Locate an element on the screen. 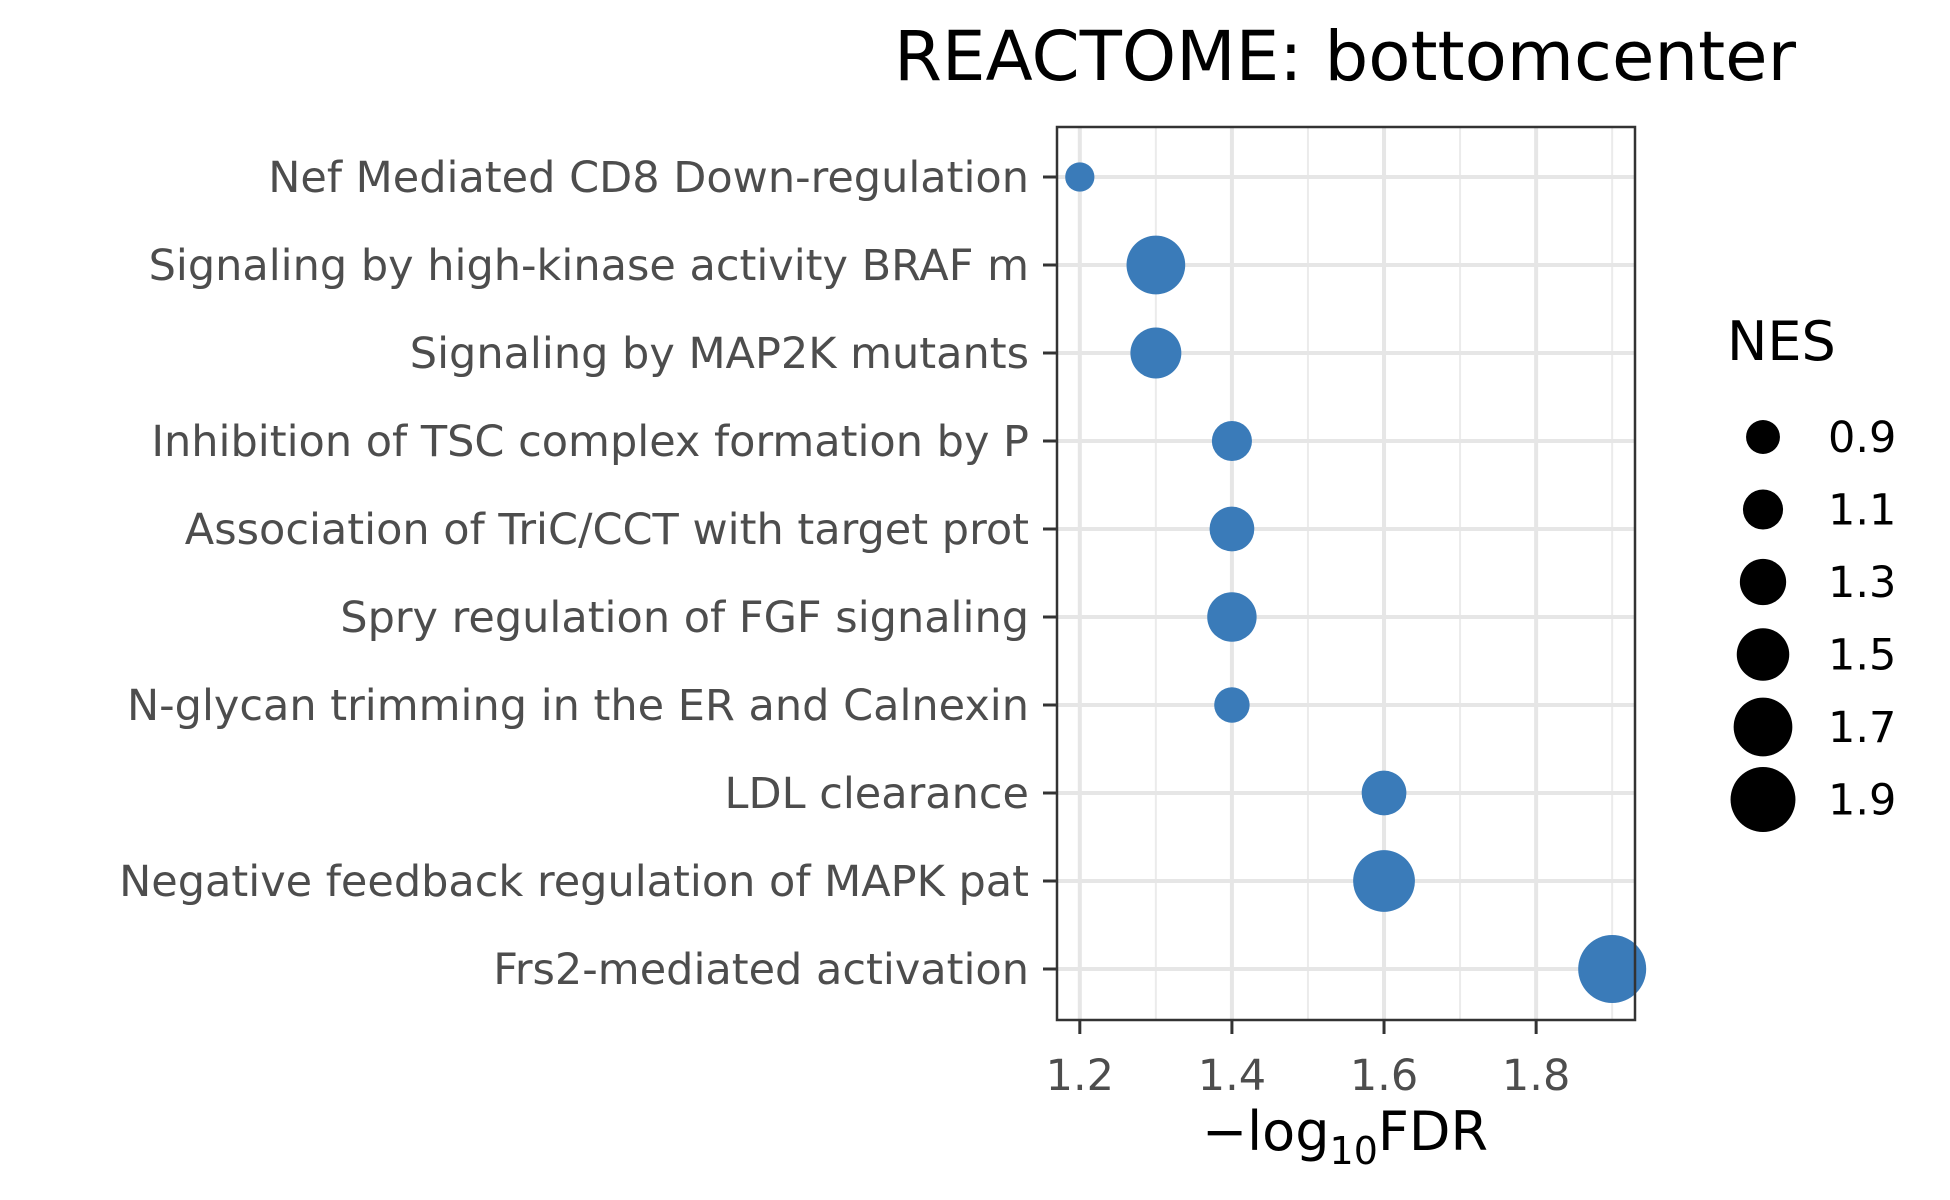 This screenshot has width=1950, height=1200. y-tick-label: Frs2-mediated activation is located at coordinates (761, 970).